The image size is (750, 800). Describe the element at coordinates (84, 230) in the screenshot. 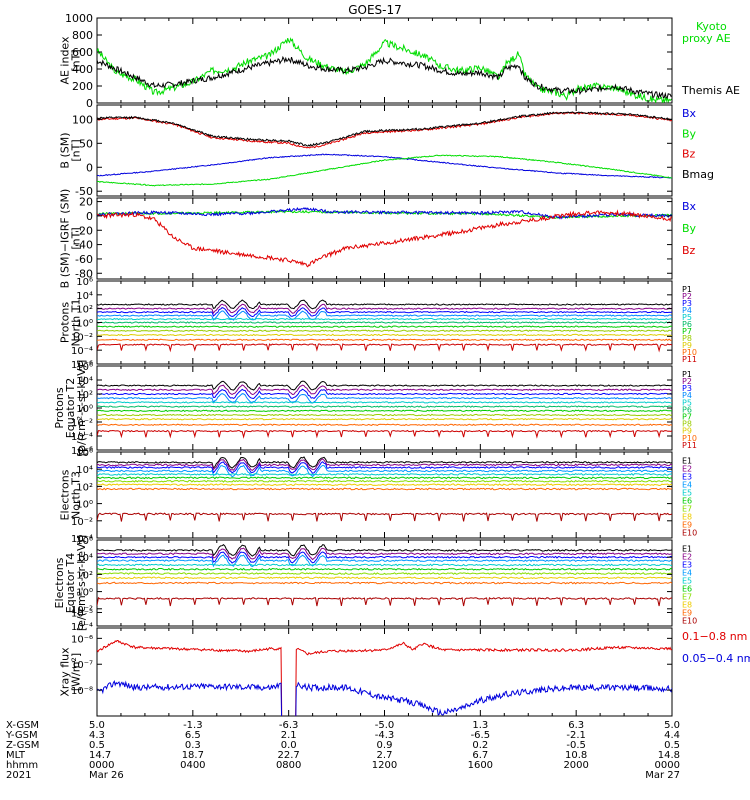

I see `y-tick-label: -20` at that location.